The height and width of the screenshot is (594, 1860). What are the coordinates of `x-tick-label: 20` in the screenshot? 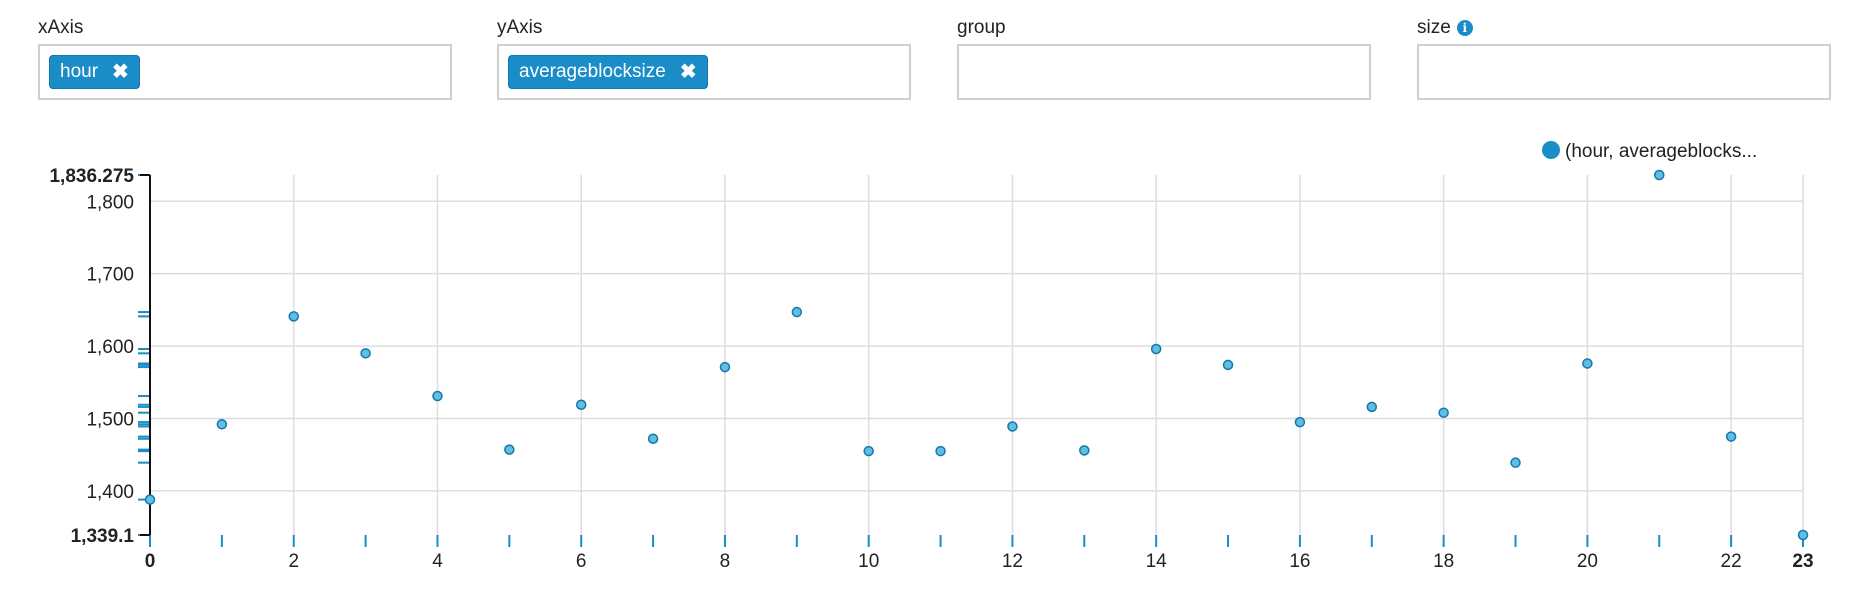 It's located at (1587, 560).